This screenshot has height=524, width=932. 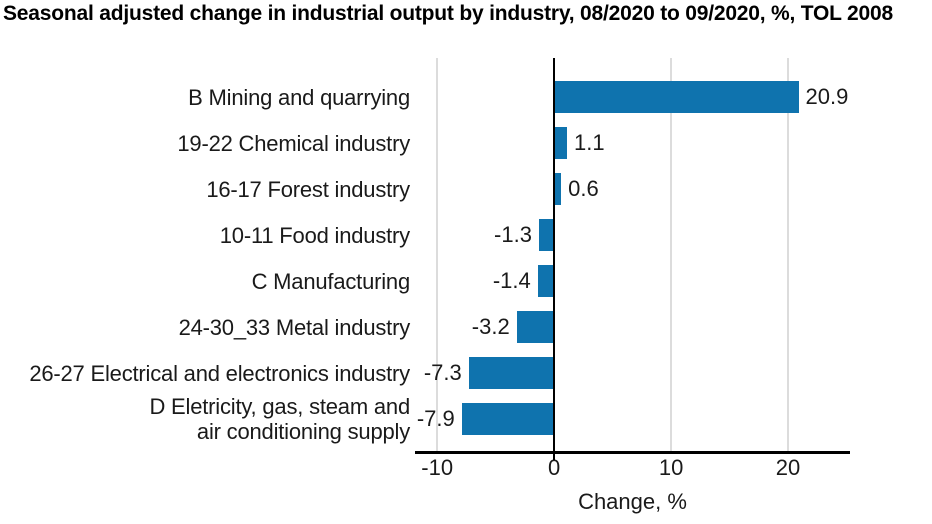 What do you see at coordinates (788, 467) in the screenshot?
I see `x-tick-label: 20` at bounding box center [788, 467].